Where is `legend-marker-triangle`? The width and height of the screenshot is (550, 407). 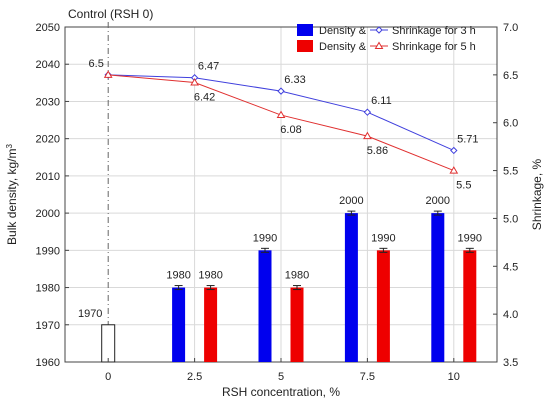 legend-marker-triangle is located at coordinates (379, 45).